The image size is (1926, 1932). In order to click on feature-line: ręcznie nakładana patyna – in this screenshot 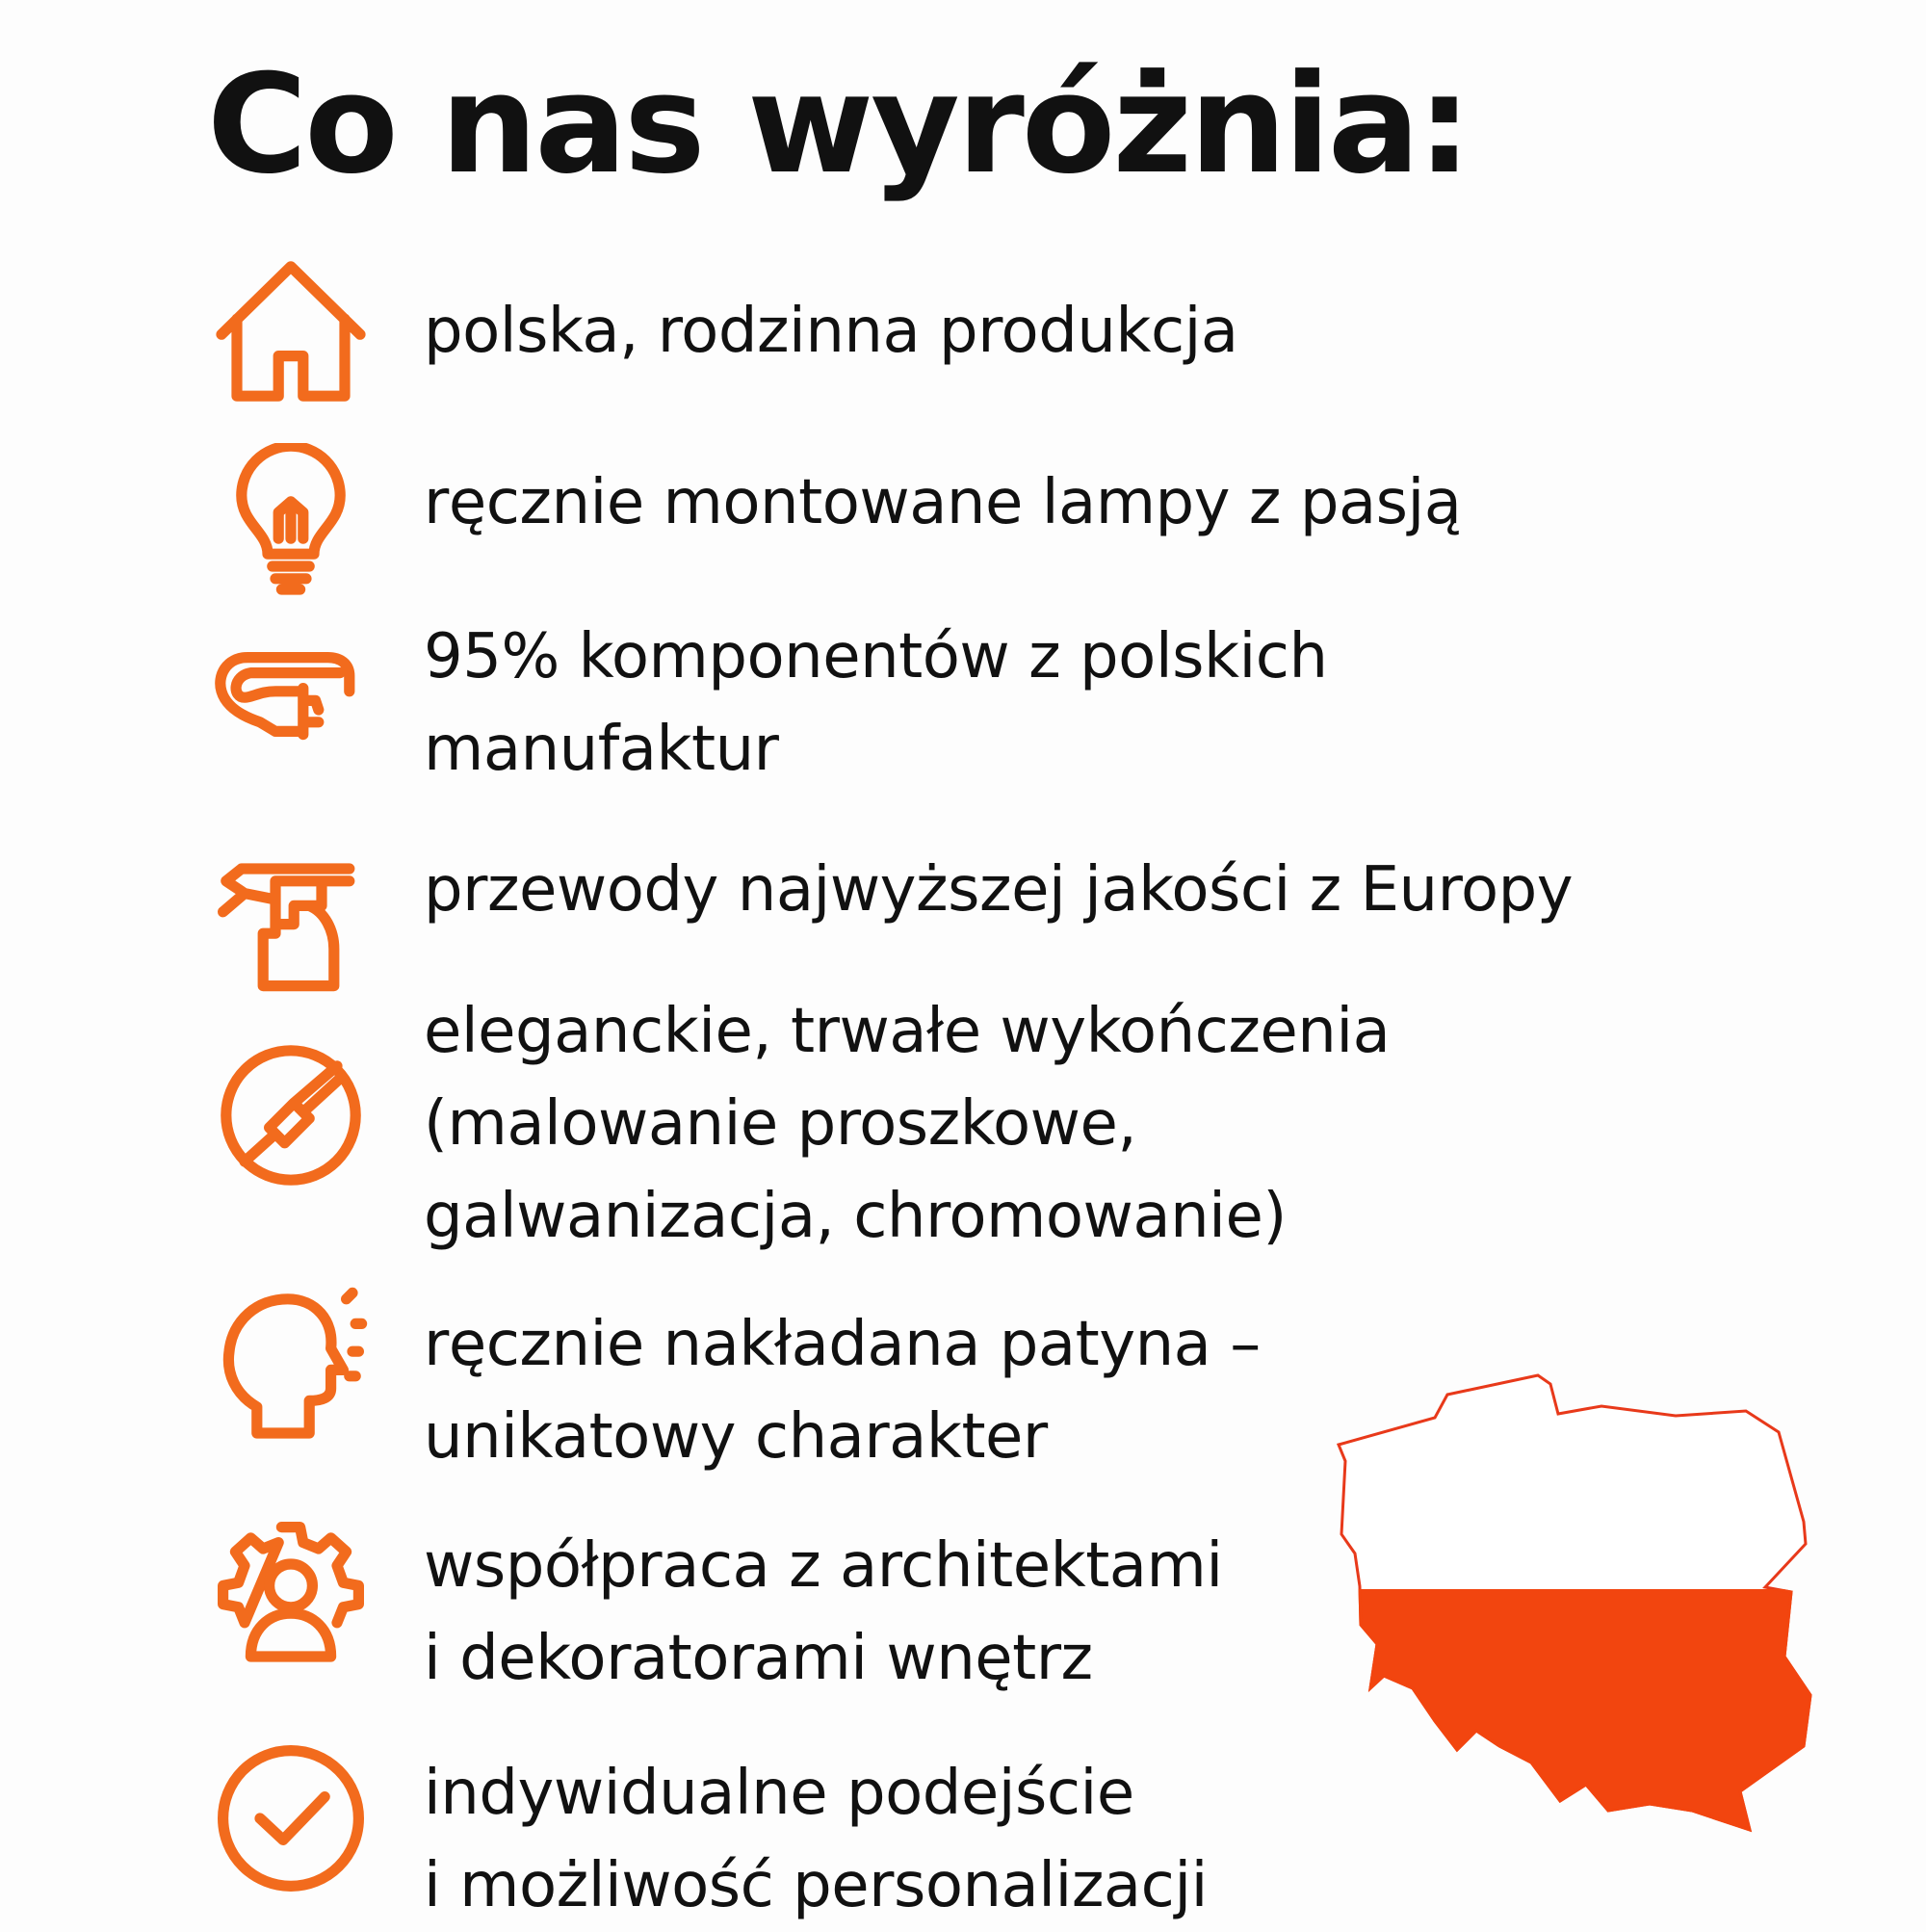, I will do `click(842, 1344)`.